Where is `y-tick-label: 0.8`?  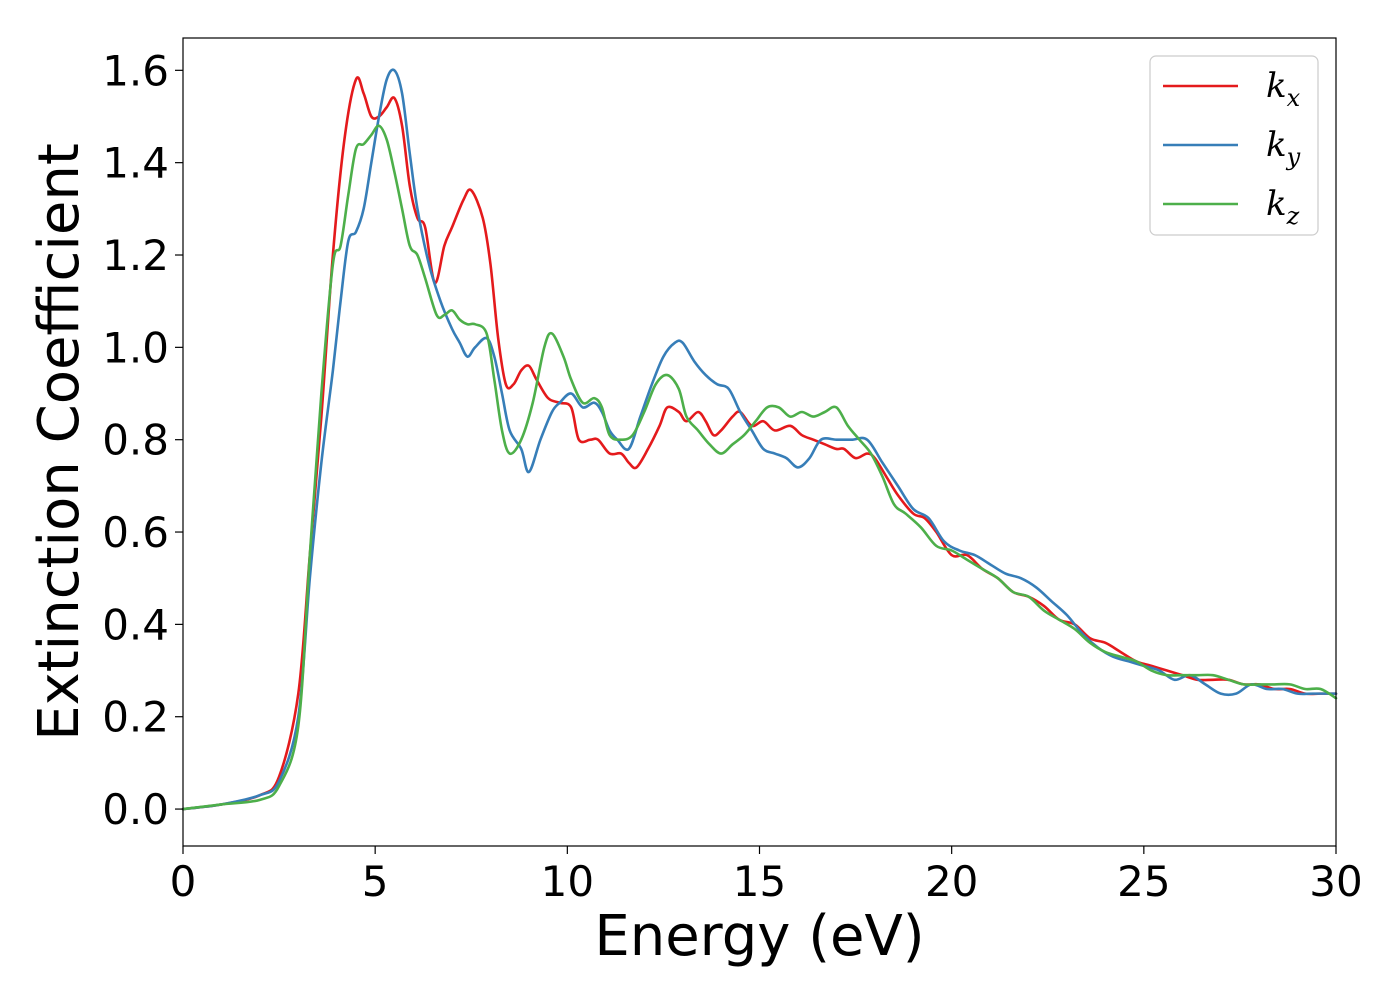 y-tick-label: 0.8 is located at coordinates (135, 440).